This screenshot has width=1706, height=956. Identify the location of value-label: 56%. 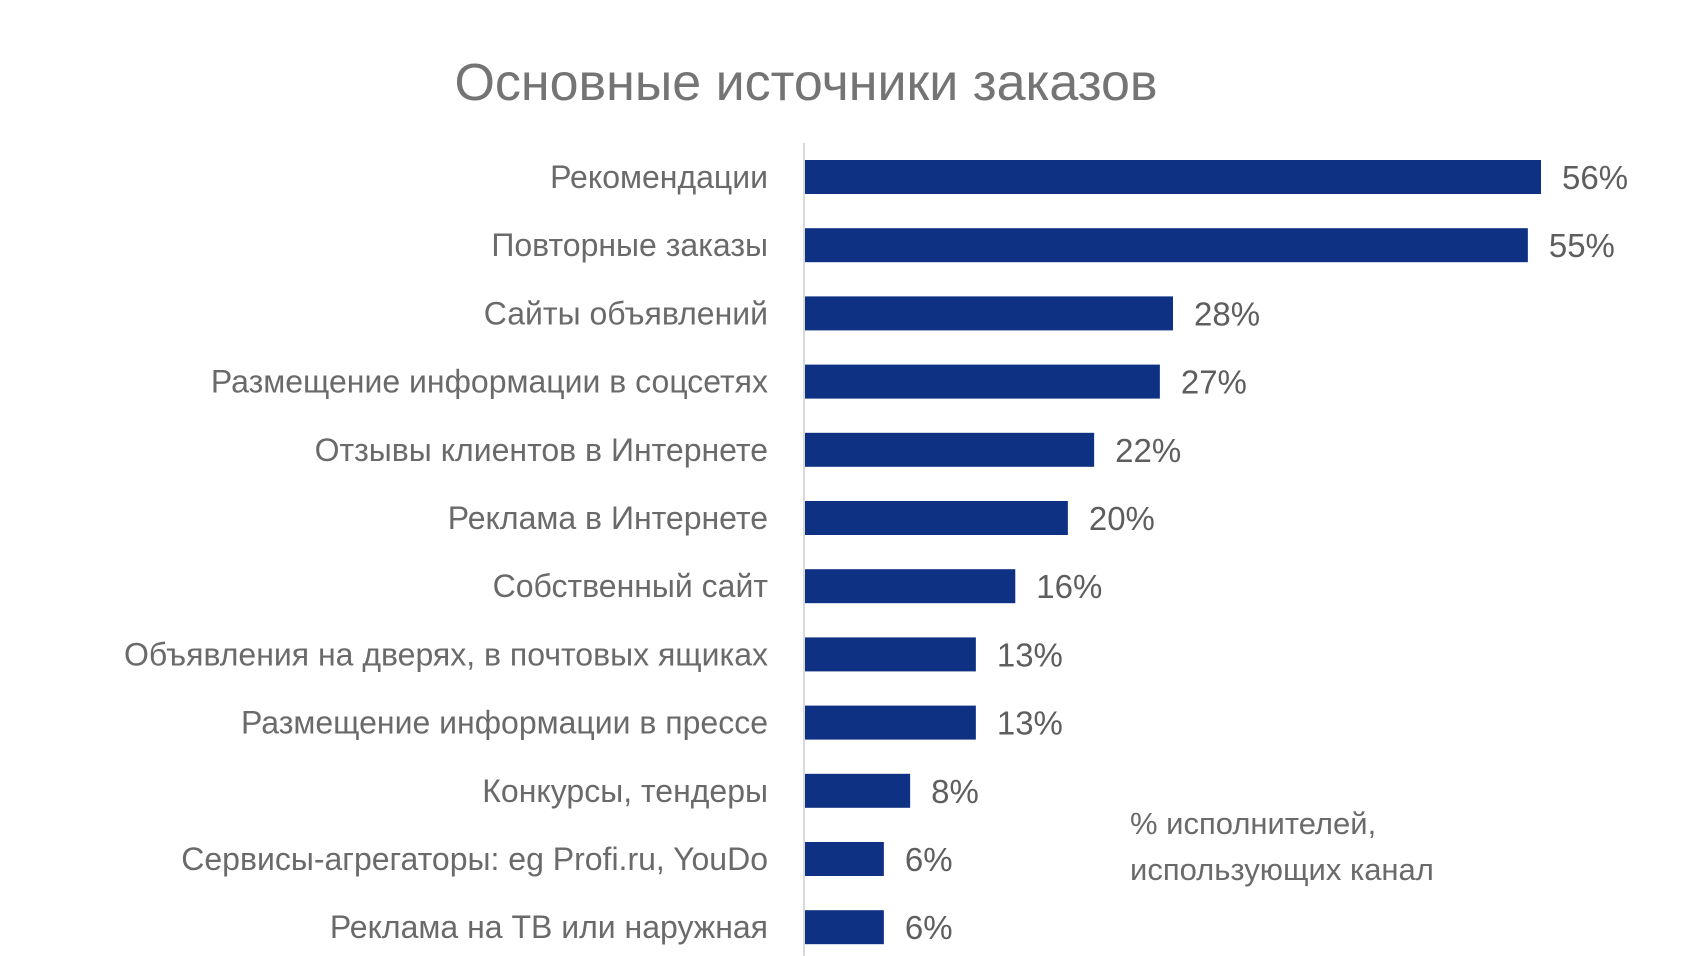
(1595, 177).